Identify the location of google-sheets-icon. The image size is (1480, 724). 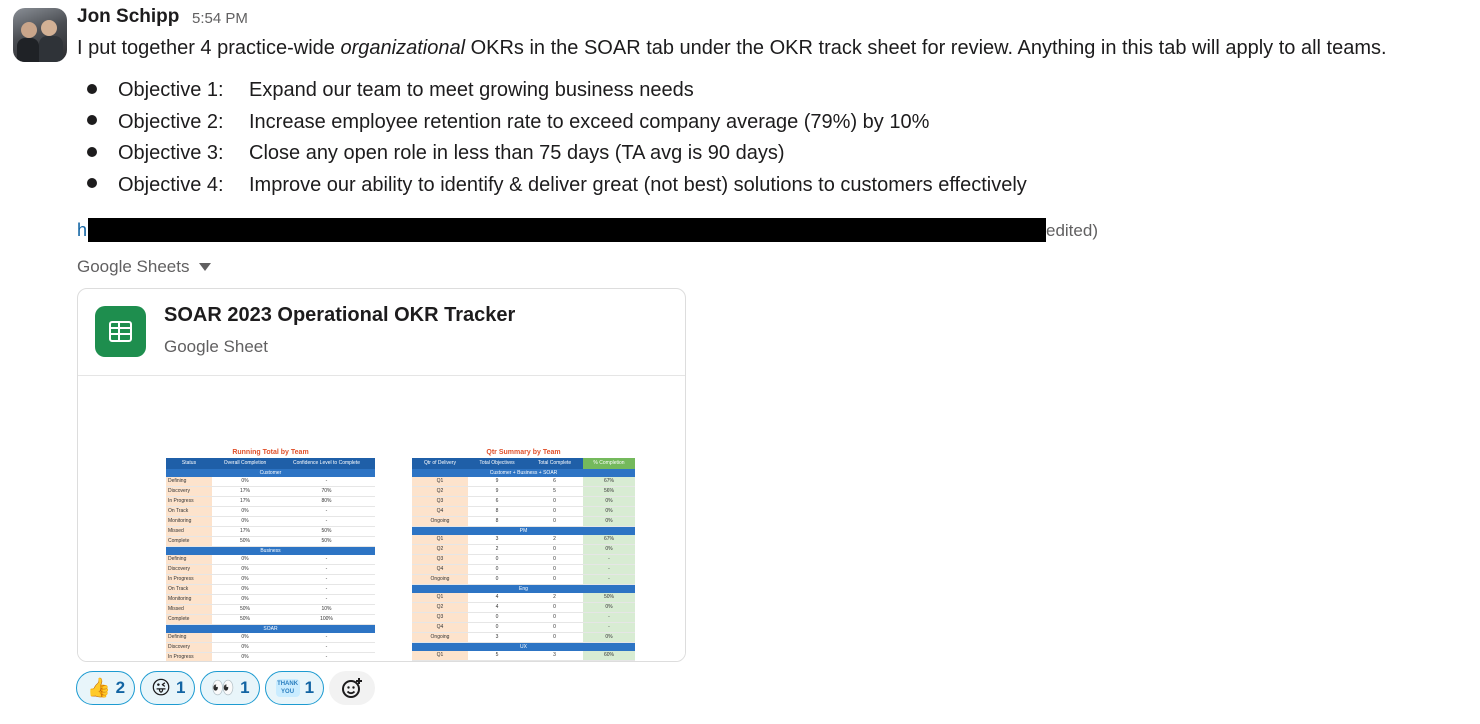
(120, 331).